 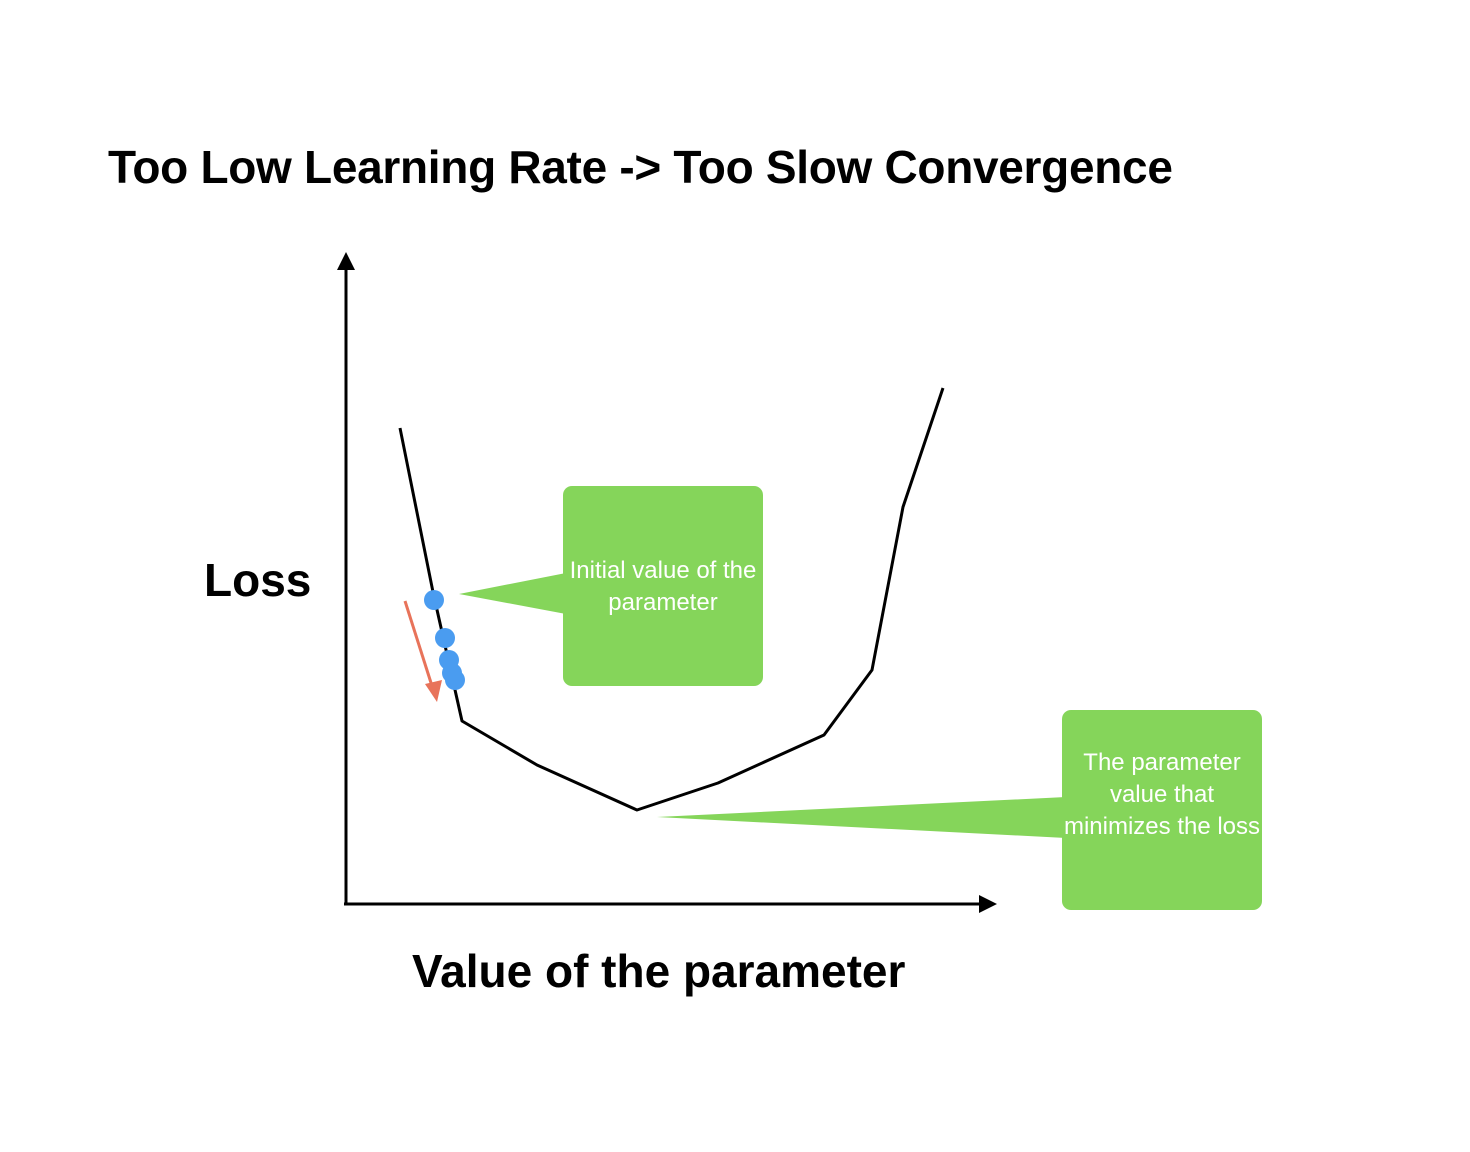 I want to click on callout-initial-box, so click(x=663, y=586).